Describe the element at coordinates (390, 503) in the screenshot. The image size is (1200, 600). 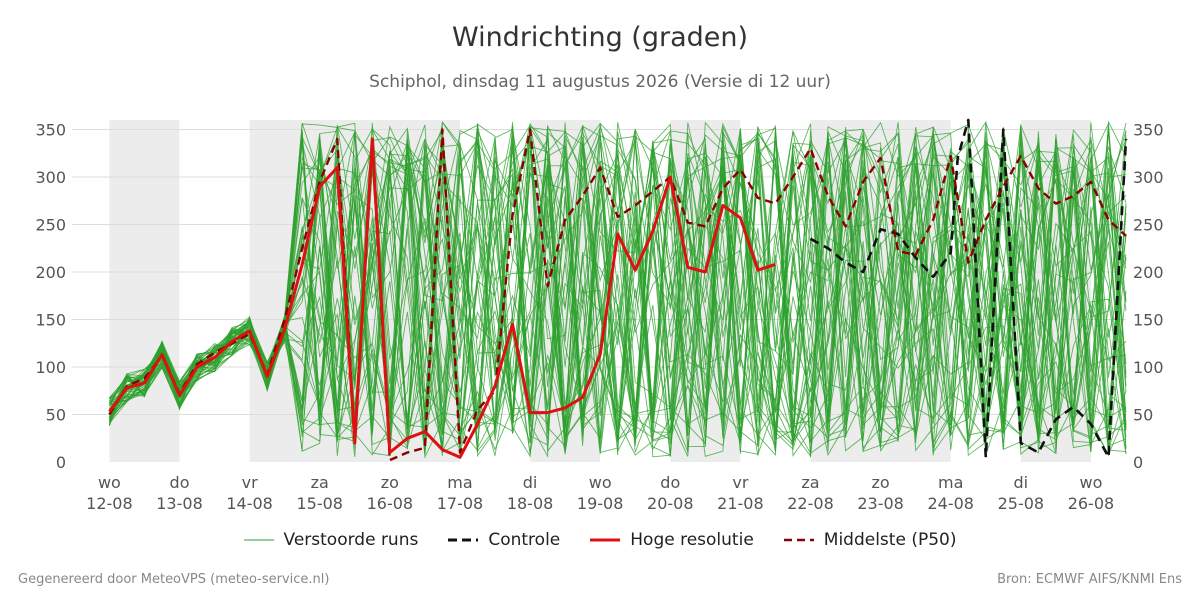
I see `x-tick-label-date: 16-08` at that location.